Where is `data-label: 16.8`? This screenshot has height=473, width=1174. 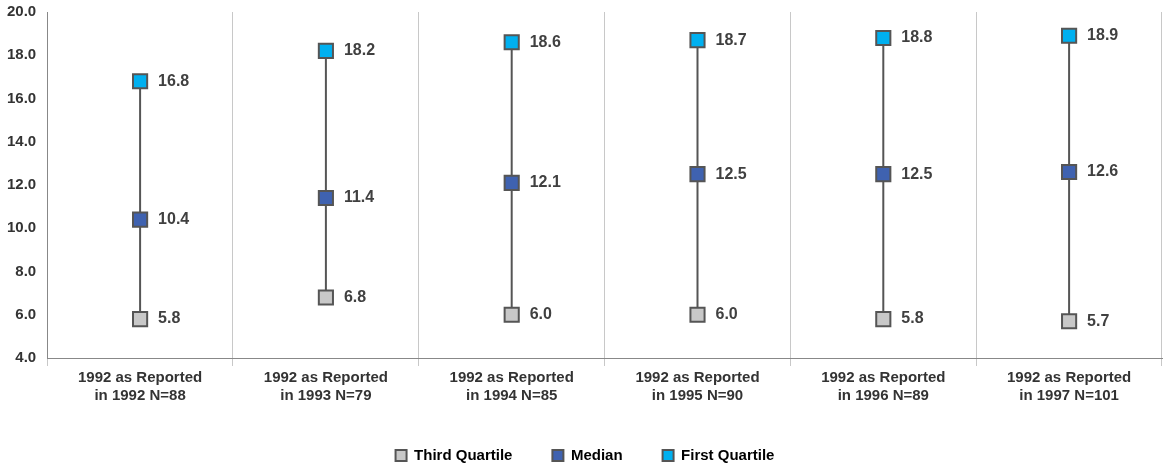 data-label: 16.8 is located at coordinates (174, 80).